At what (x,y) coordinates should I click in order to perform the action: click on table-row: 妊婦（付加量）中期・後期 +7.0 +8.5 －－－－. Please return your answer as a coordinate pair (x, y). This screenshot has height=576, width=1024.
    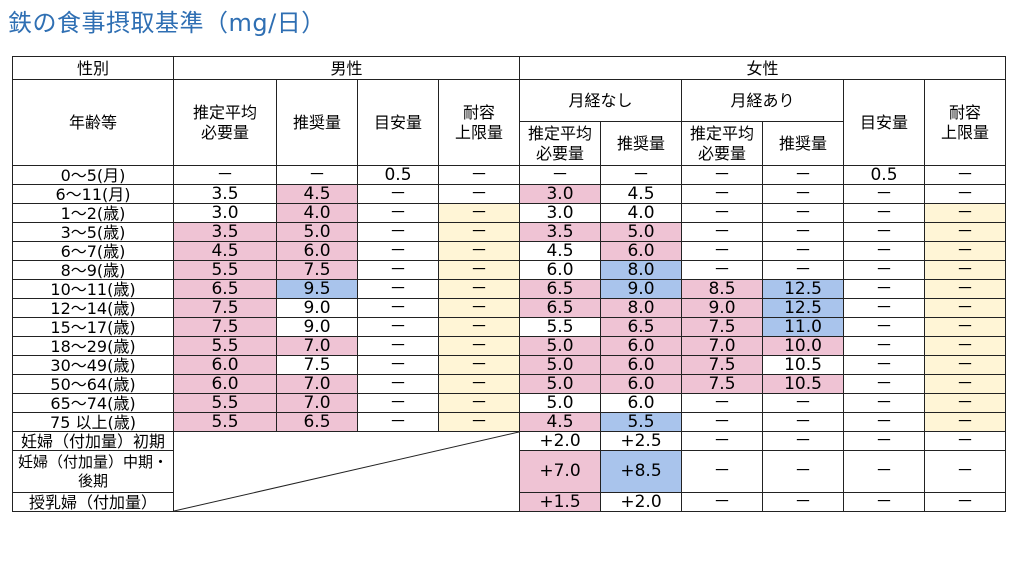
    Looking at the image, I should click on (509, 471).